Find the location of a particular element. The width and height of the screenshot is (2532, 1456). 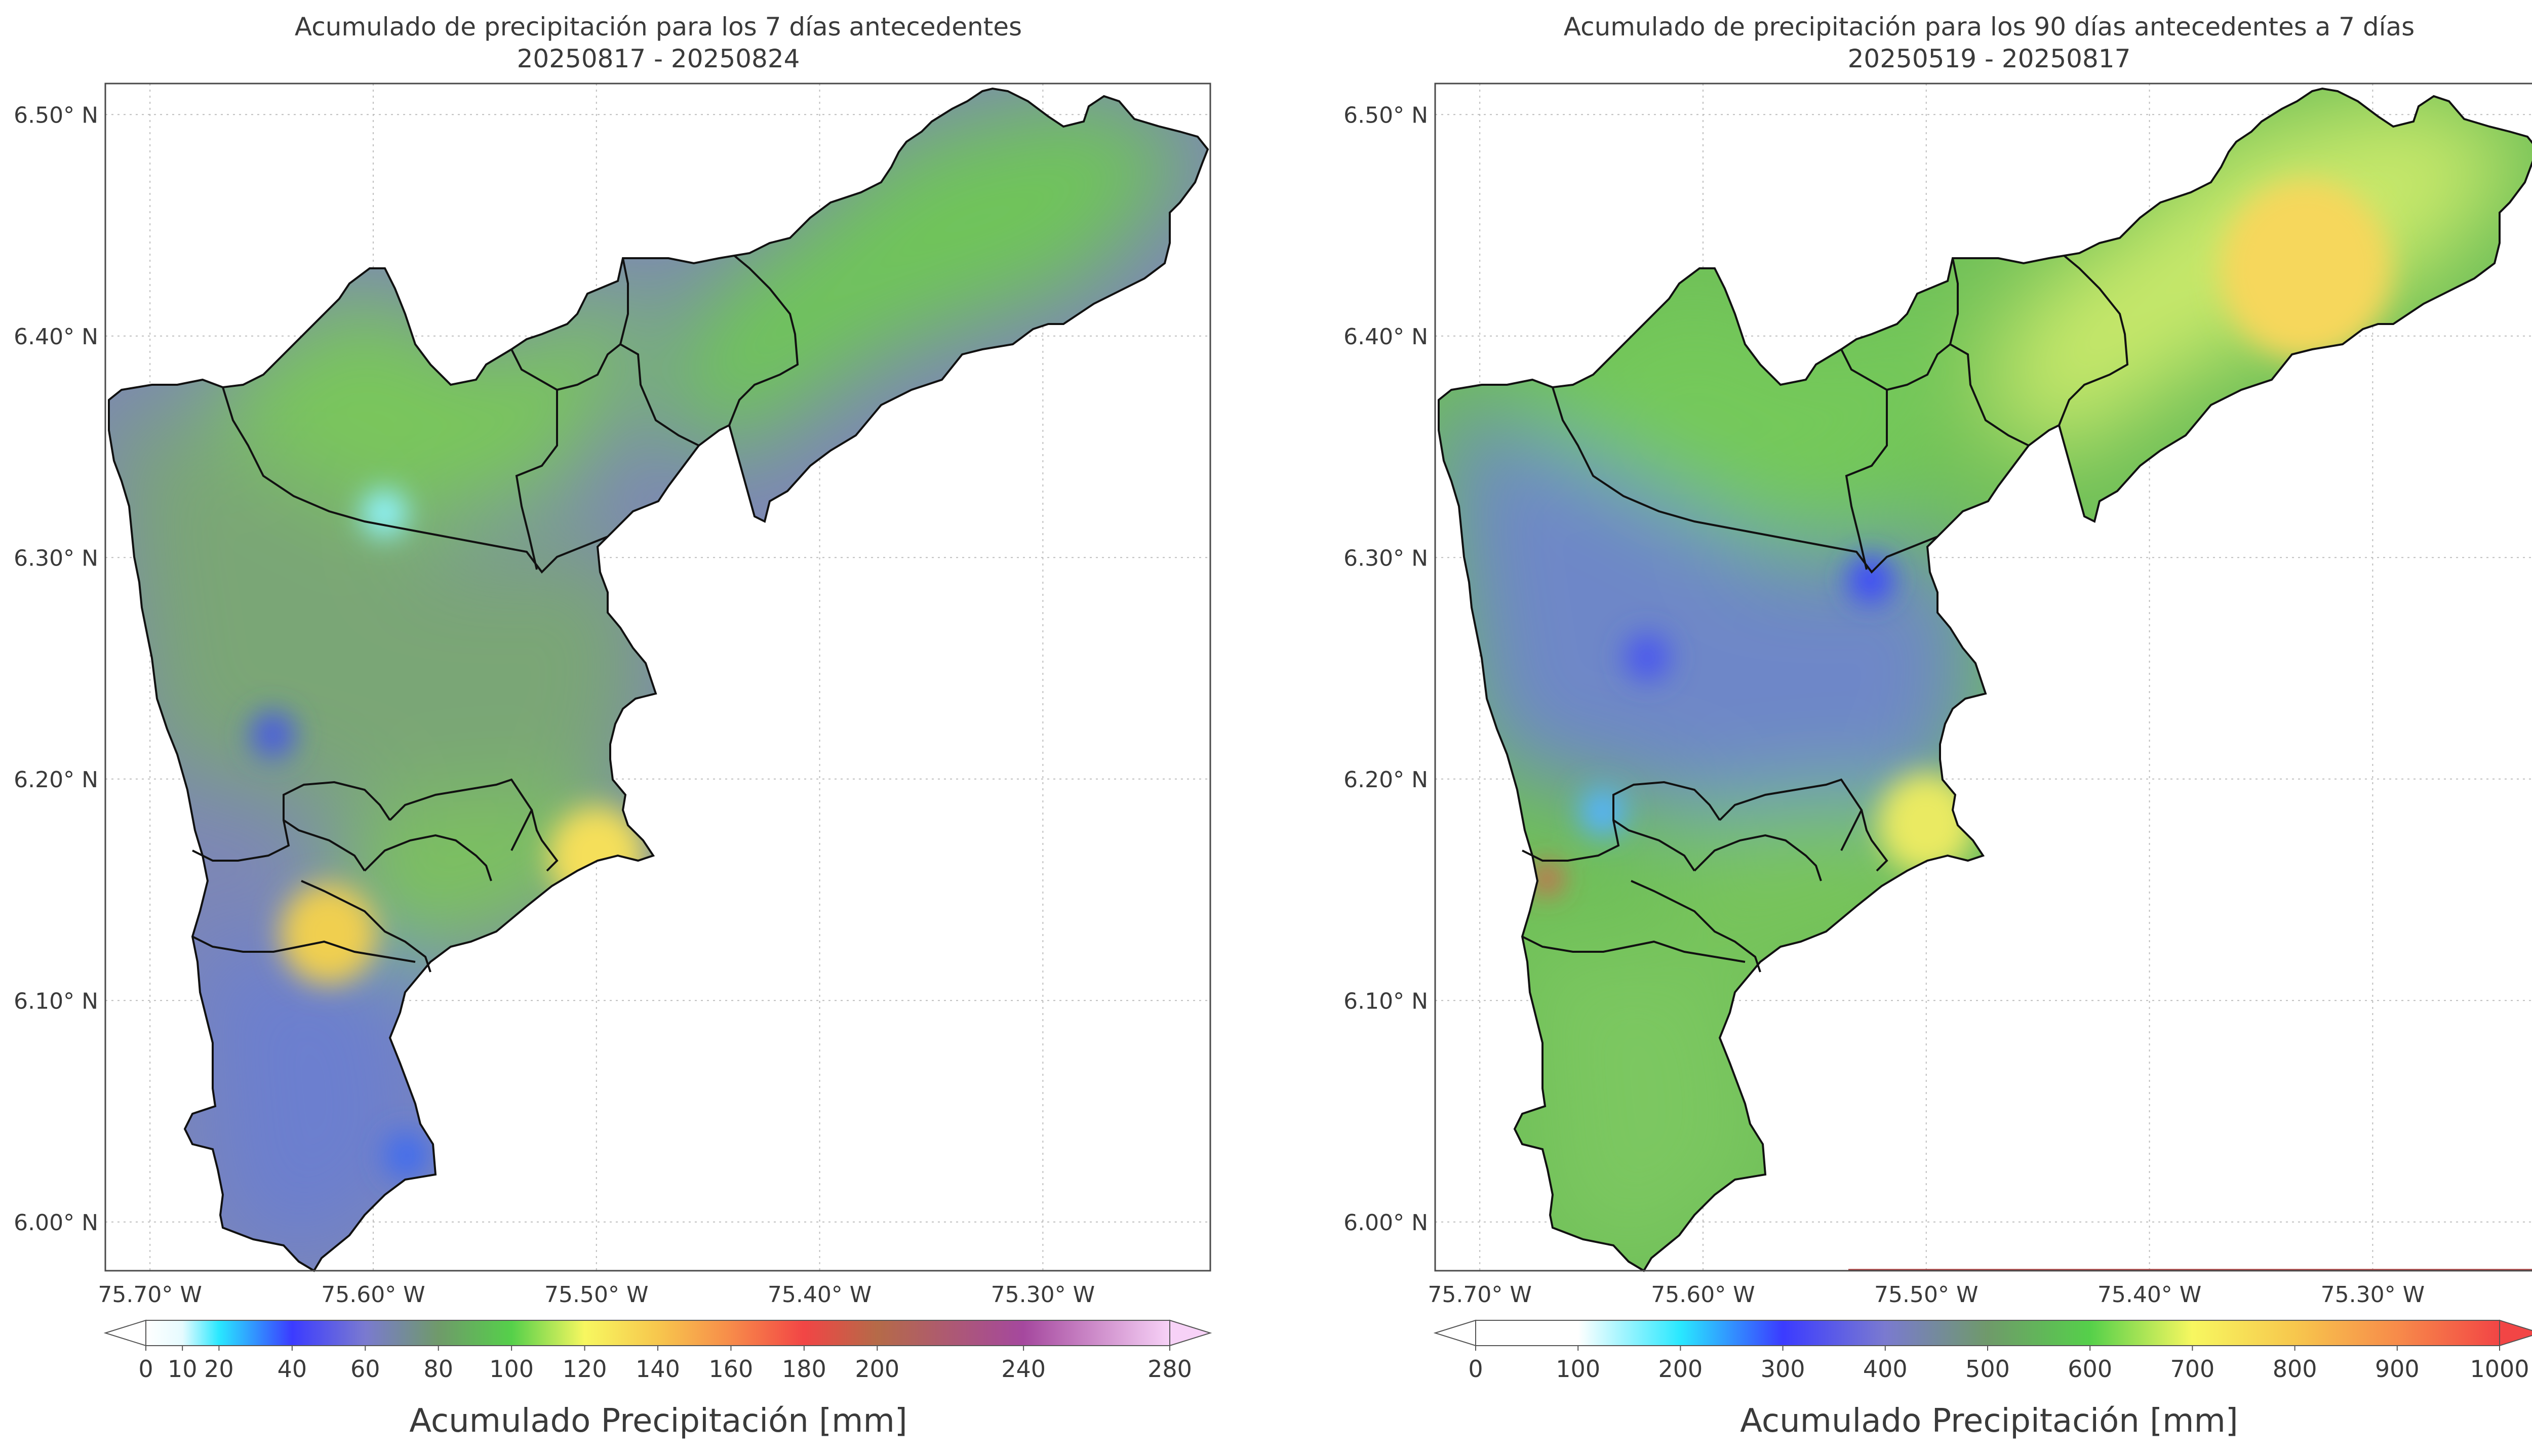

hotspot-yellow-maximum-northeast is located at coordinates (2306, 269).